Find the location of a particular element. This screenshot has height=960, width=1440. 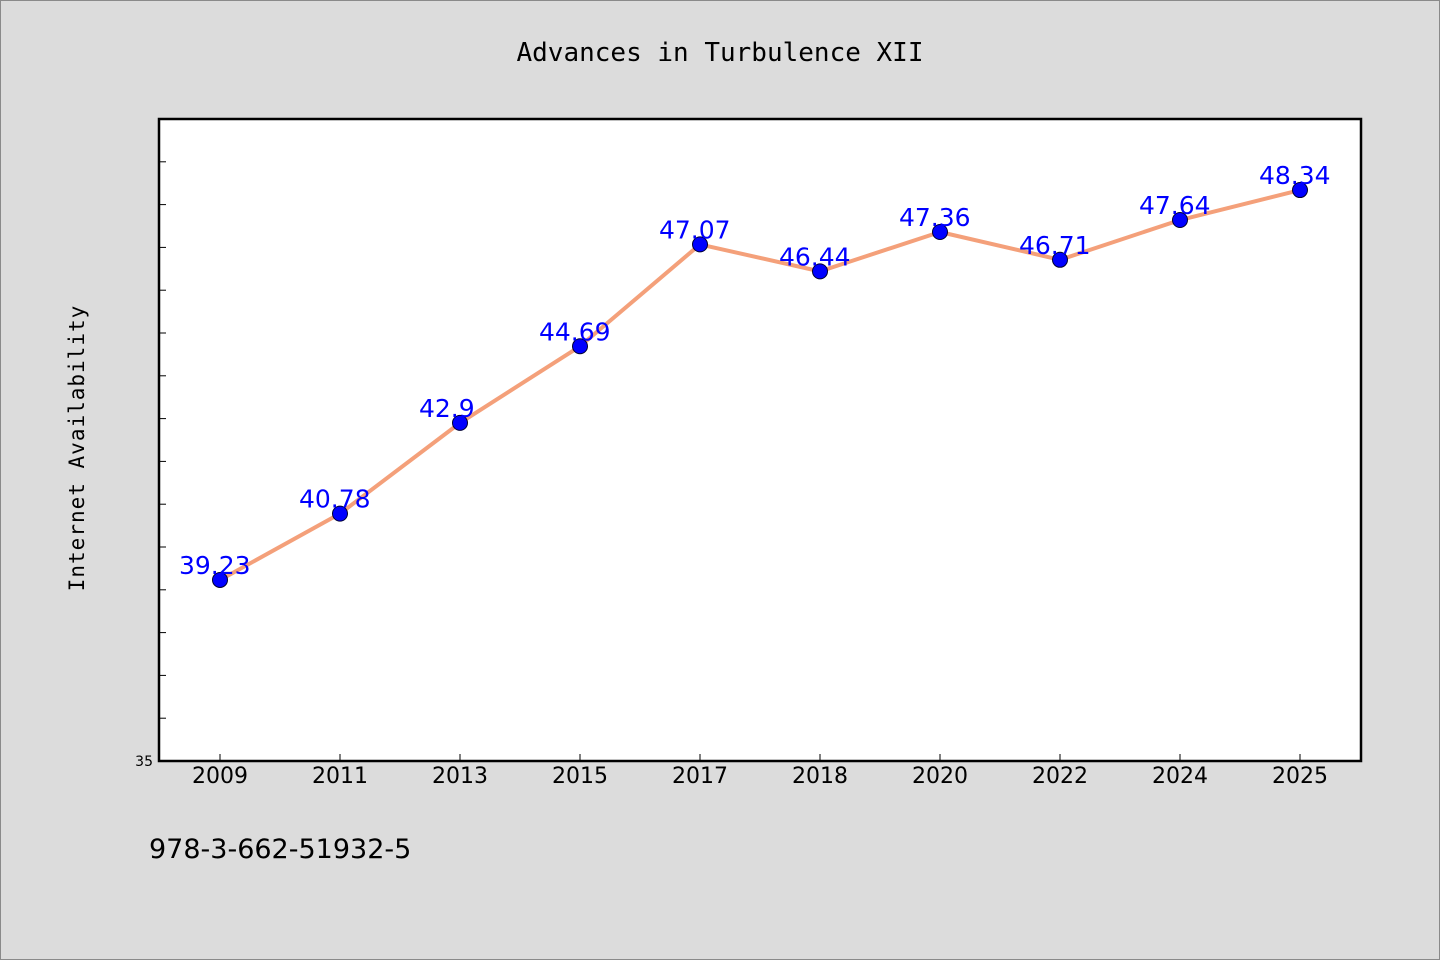

x-tick-label: 2015 is located at coordinates (580, 776).